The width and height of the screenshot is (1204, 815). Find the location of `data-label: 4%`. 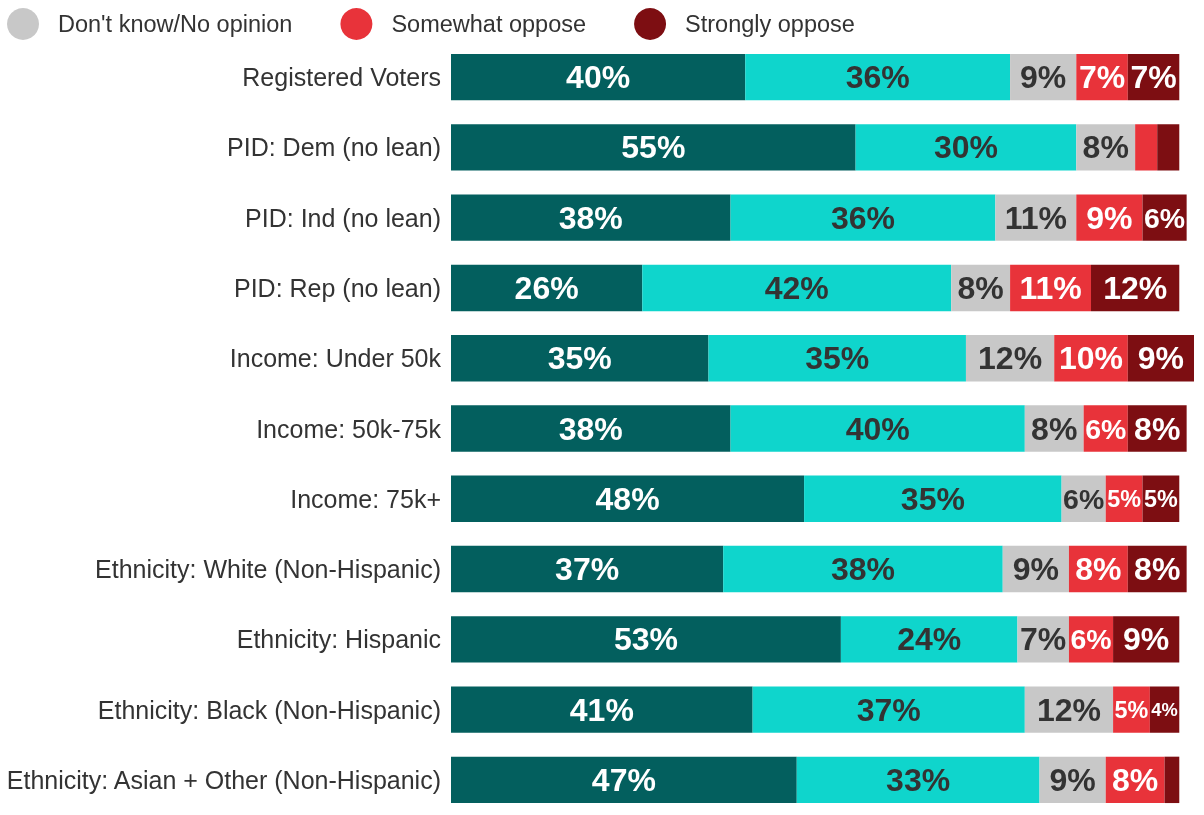

data-label: 4% is located at coordinates (1164, 710).